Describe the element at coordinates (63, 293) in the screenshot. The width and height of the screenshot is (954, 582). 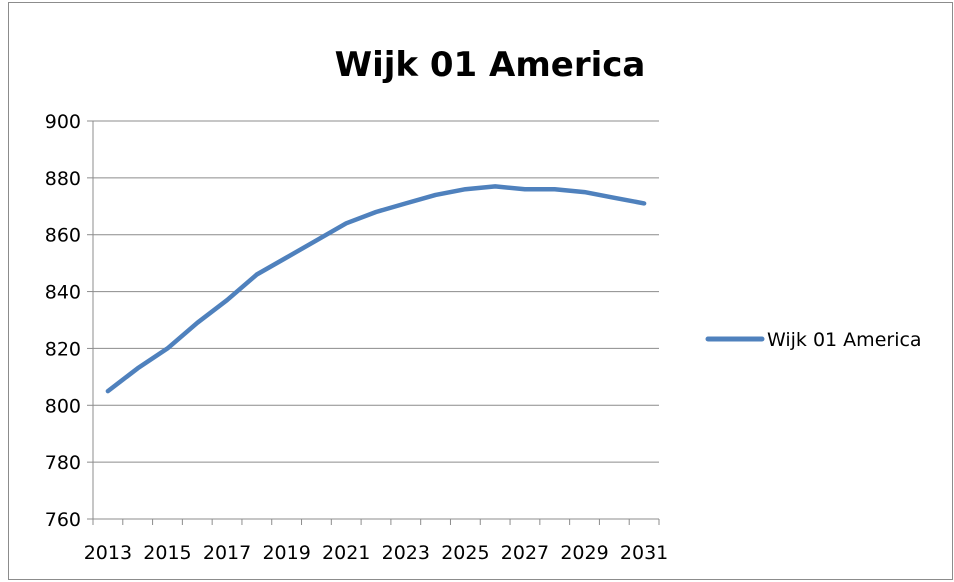
I see `y-tick-label: 840` at that location.